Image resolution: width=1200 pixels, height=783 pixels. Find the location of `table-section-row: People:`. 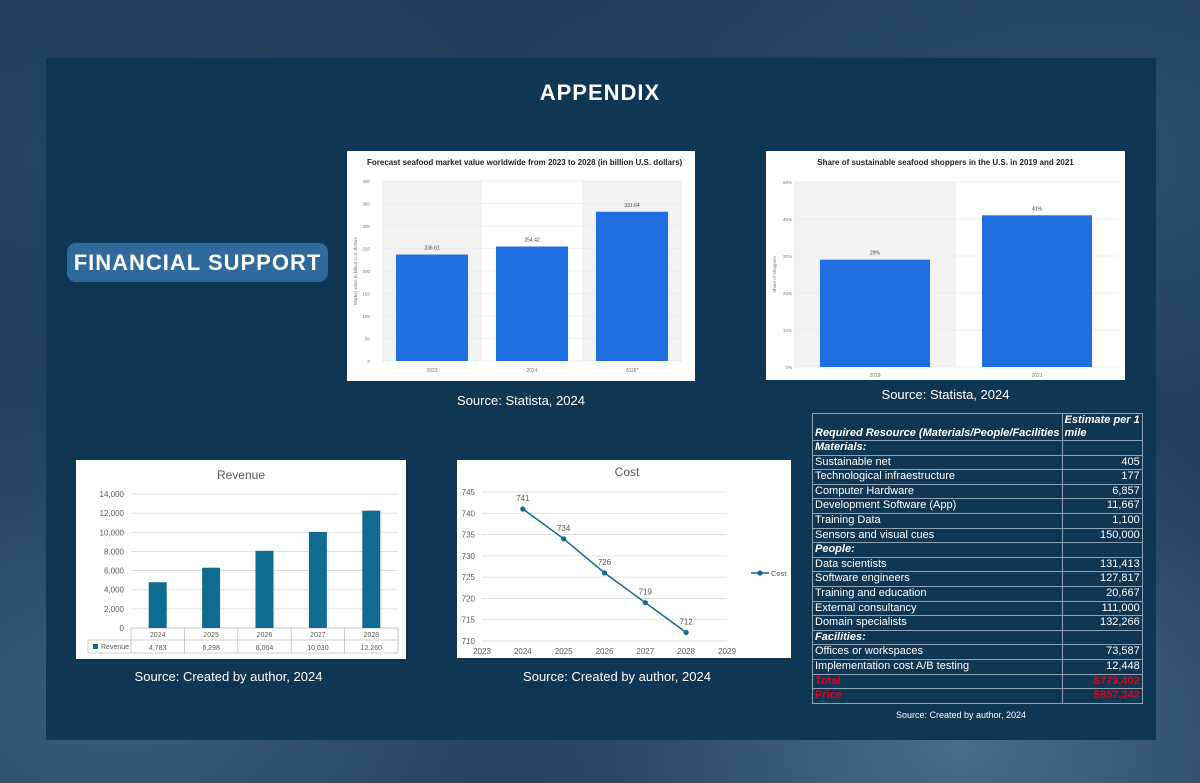

table-section-row: People: is located at coordinates (977, 550).